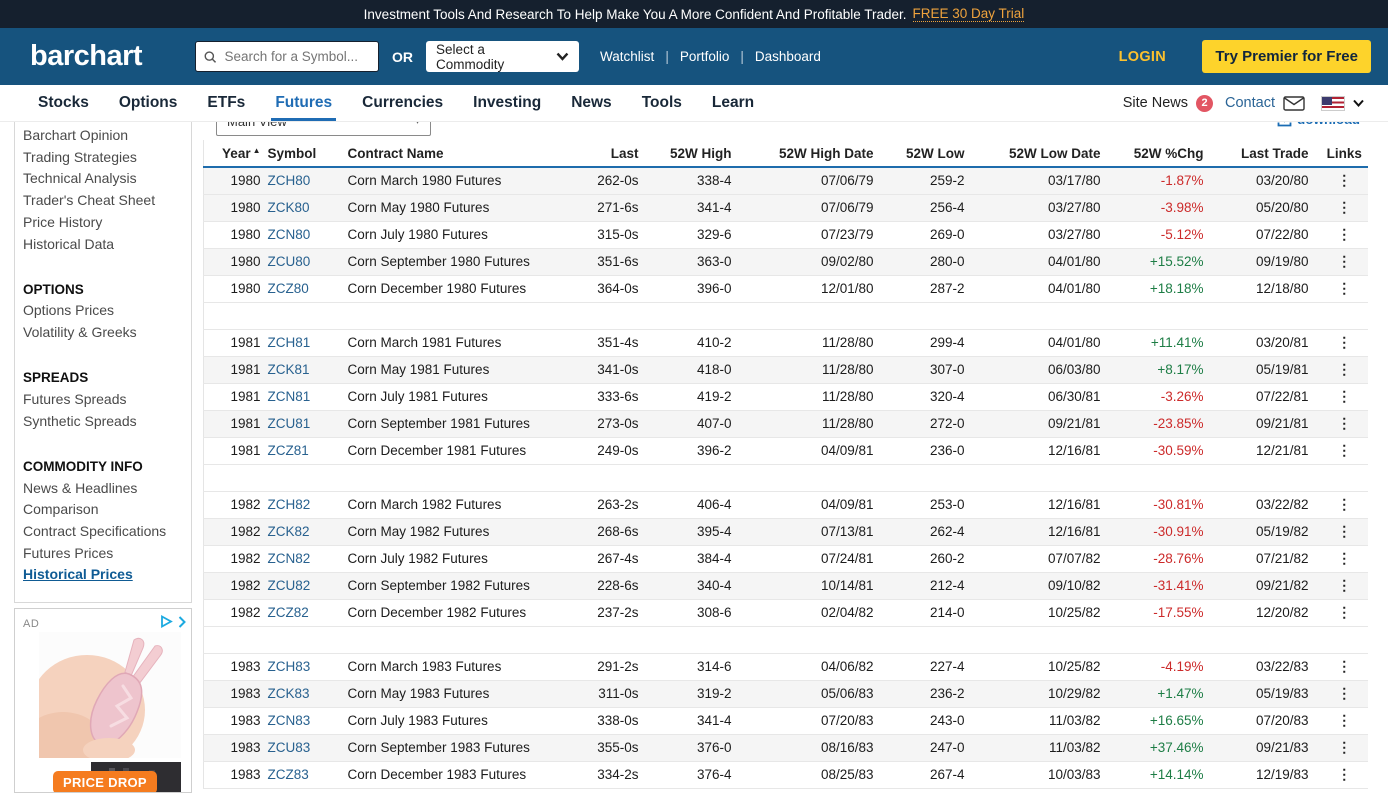 The image size is (1388, 793). What do you see at coordinates (507, 102) in the screenshot?
I see `nav-item-investing: Investing` at bounding box center [507, 102].